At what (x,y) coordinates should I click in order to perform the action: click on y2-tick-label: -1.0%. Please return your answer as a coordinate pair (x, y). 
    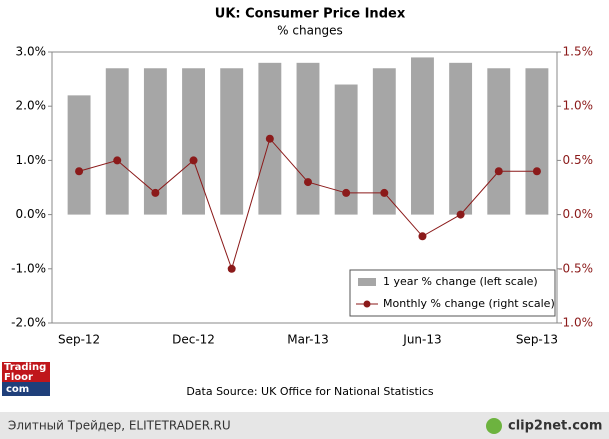
    Looking at the image, I should click on (575, 323).